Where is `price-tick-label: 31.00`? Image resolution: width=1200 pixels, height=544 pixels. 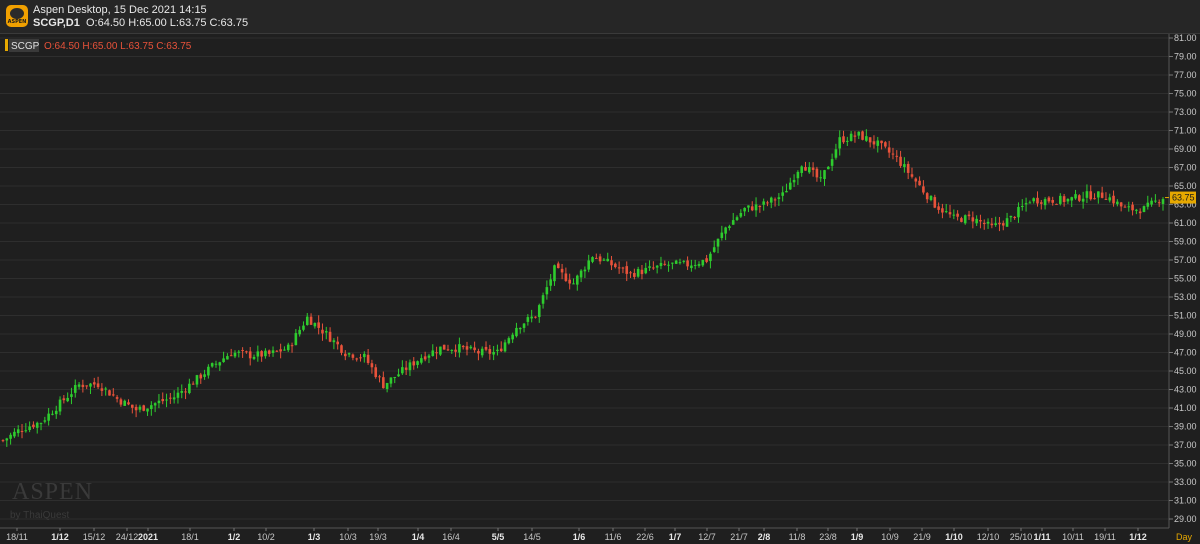
price-tick-label: 31.00 is located at coordinates (1185, 501).